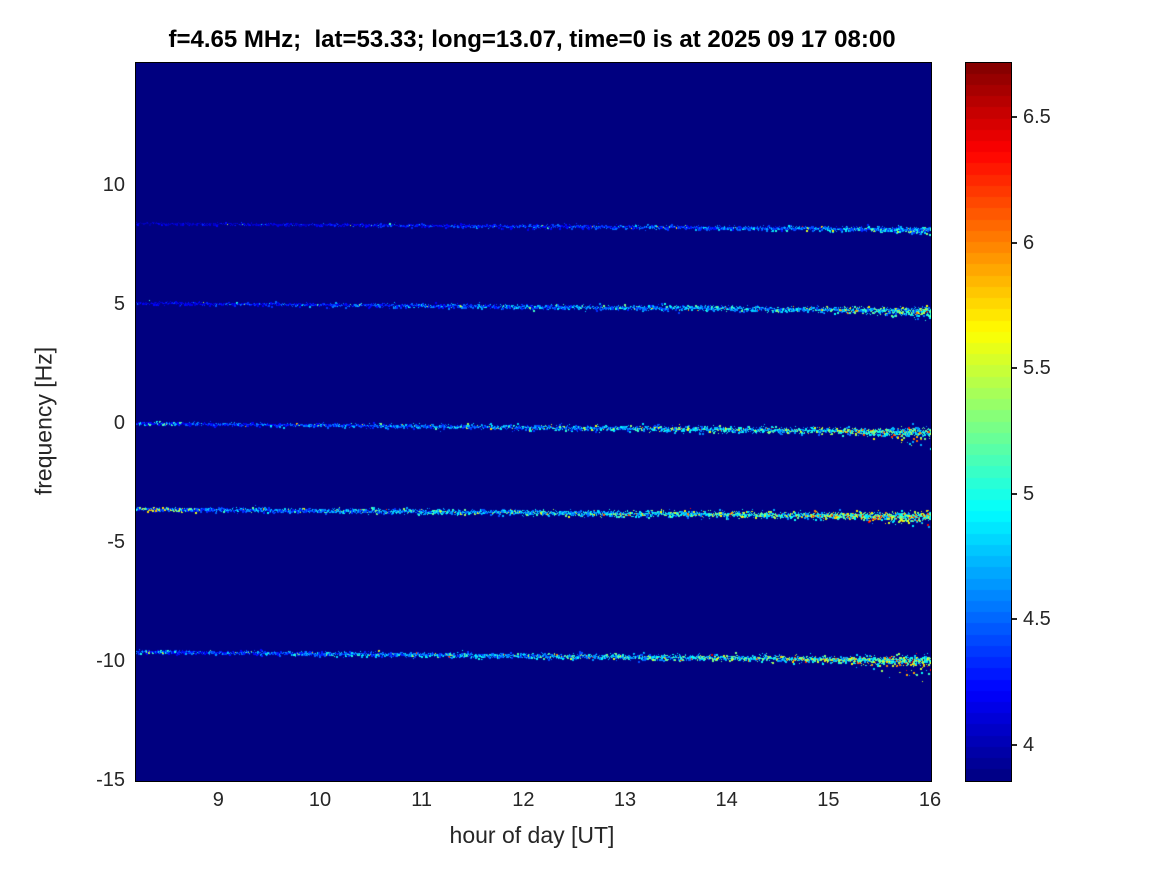  What do you see at coordinates (523, 800) in the screenshot?
I see `x-tick-label: 12` at bounding box center [523, 800].